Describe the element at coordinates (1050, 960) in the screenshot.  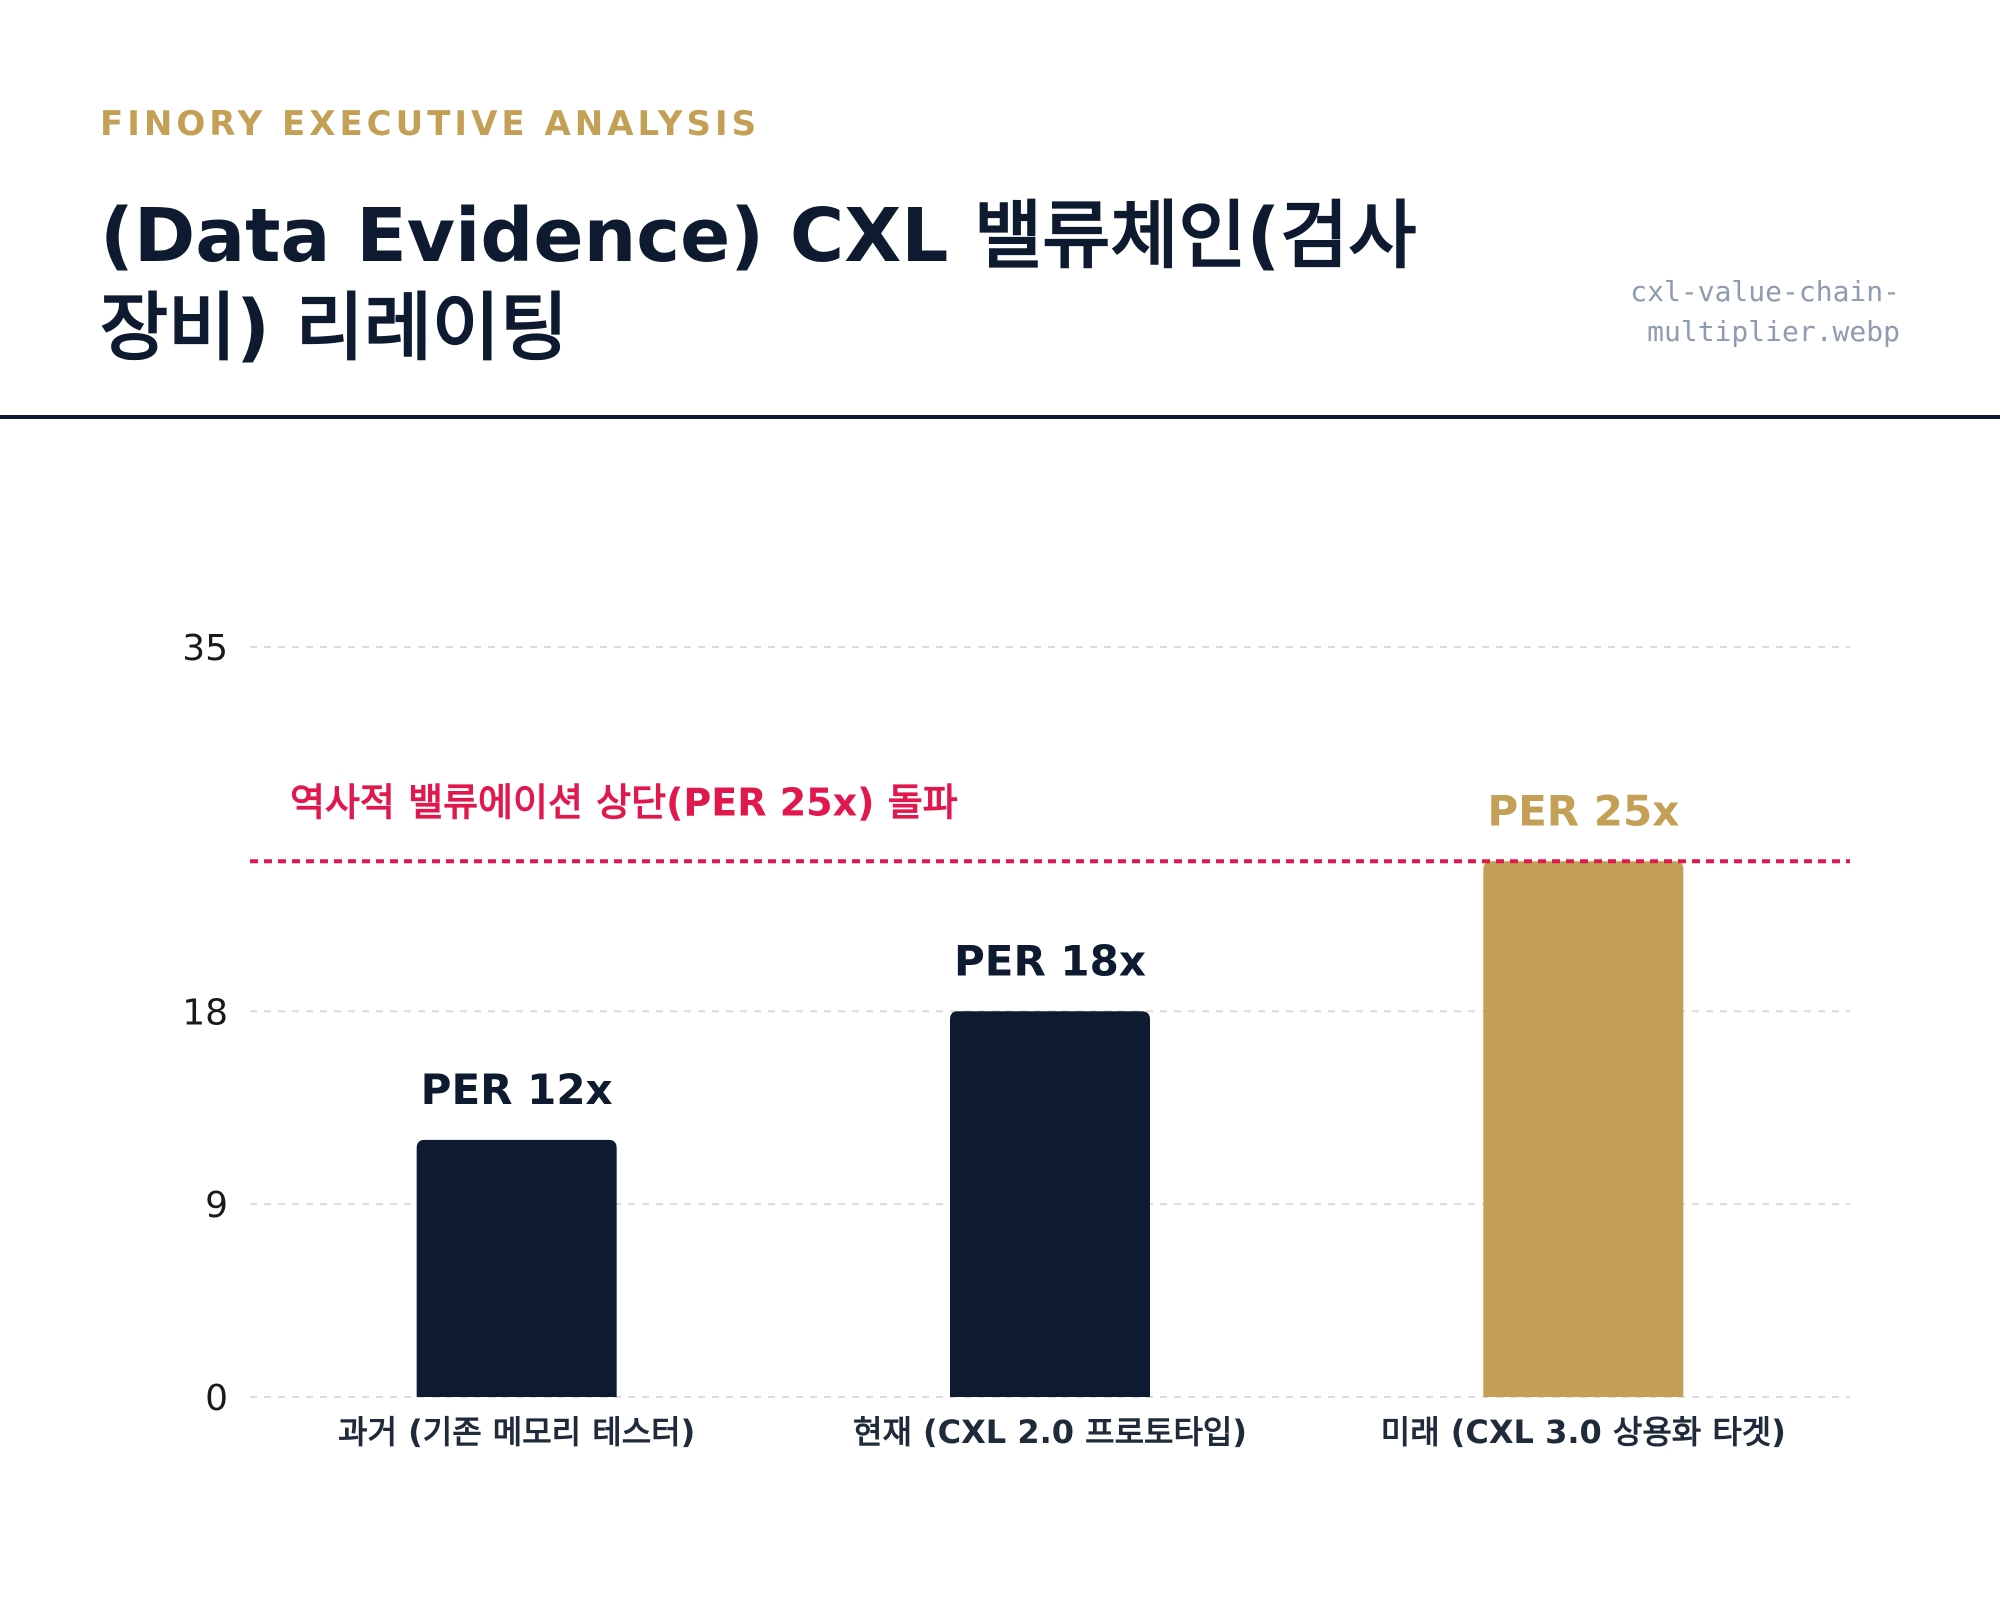
I see `data-label: PER 18x` at that location.